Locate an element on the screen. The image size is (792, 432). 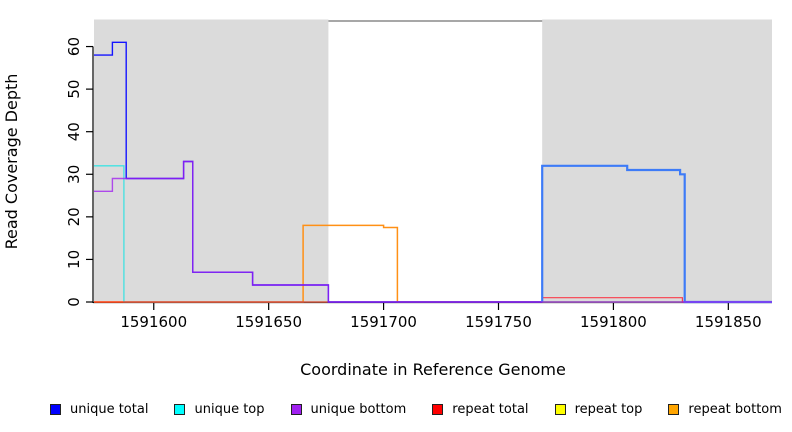
legend-label: repeat total is located at coordinates (490, 409).